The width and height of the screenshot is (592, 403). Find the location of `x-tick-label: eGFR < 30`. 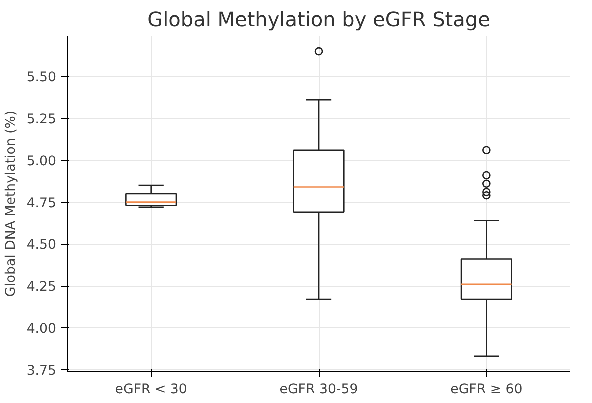

x-tick-label: eGFR < 30 is located at coordinates (151, 390).